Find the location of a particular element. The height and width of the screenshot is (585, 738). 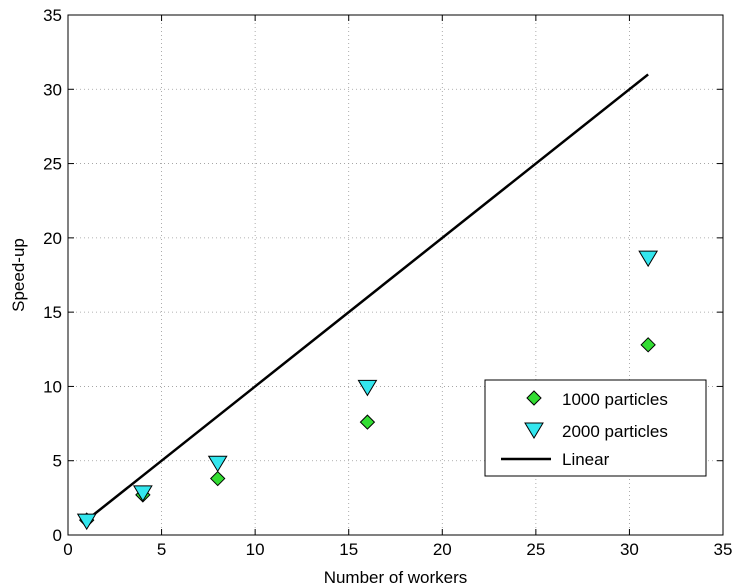

legend-label-linear: Linear is located at coordinates (586, 459).